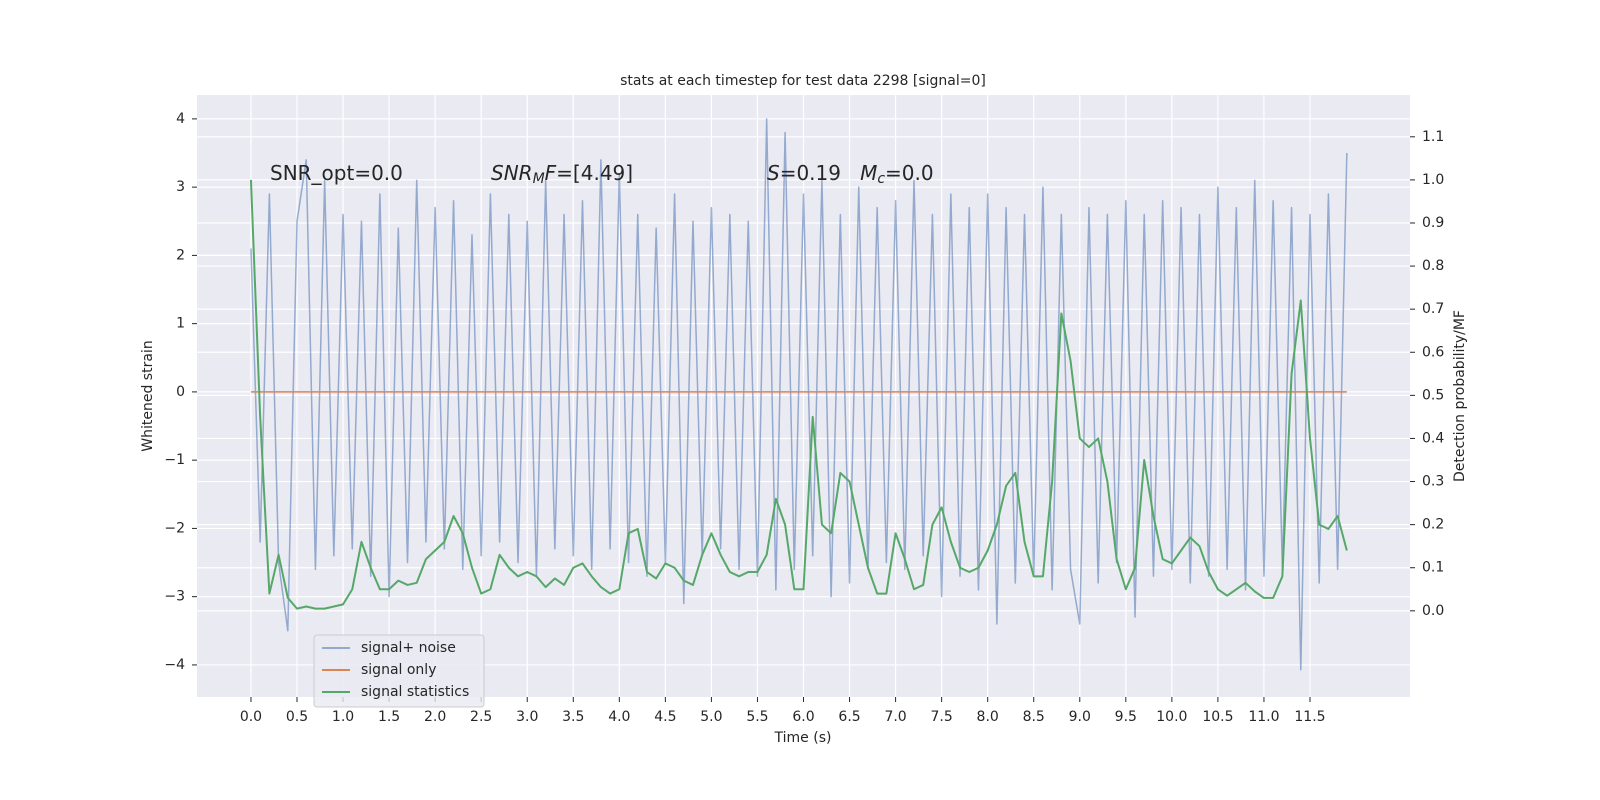 The image size is (1600, 800). Describe the element at coordinates (1433, 223) in the screenshot. I see `y2-tick-label: 0.9` at that location.